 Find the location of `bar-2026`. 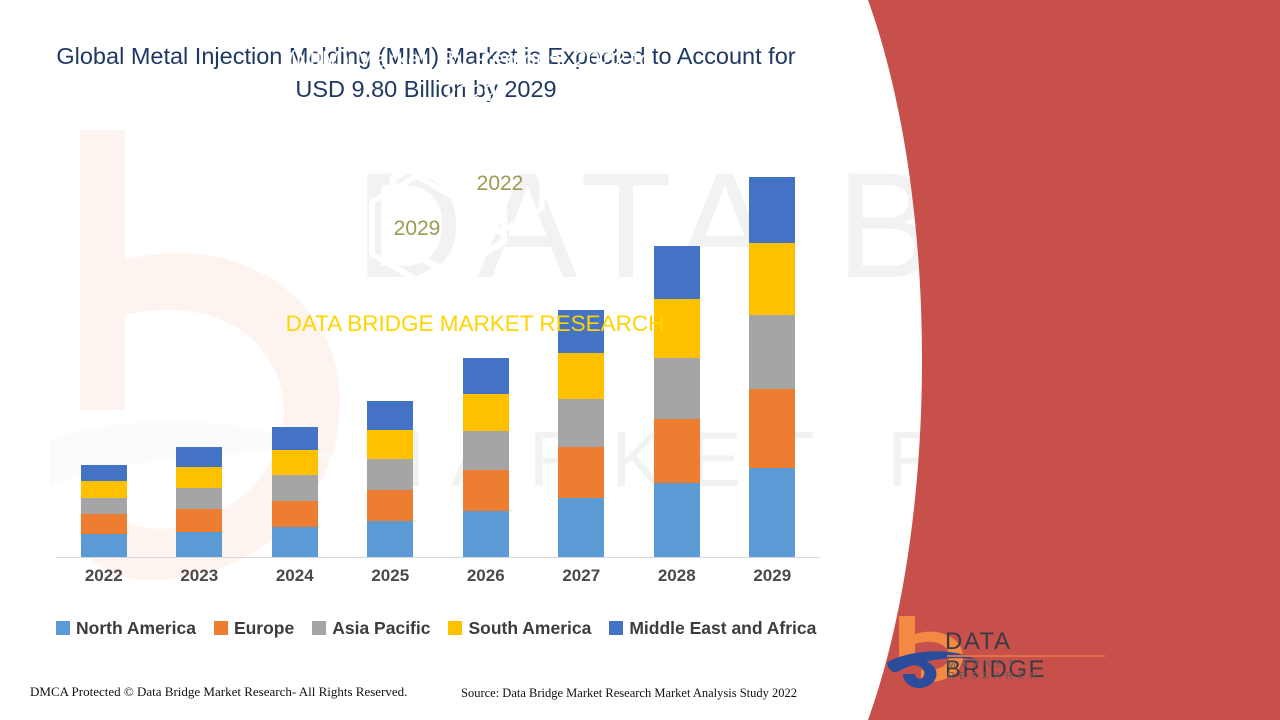

bar-2026 is located at coordinates (485, 457).